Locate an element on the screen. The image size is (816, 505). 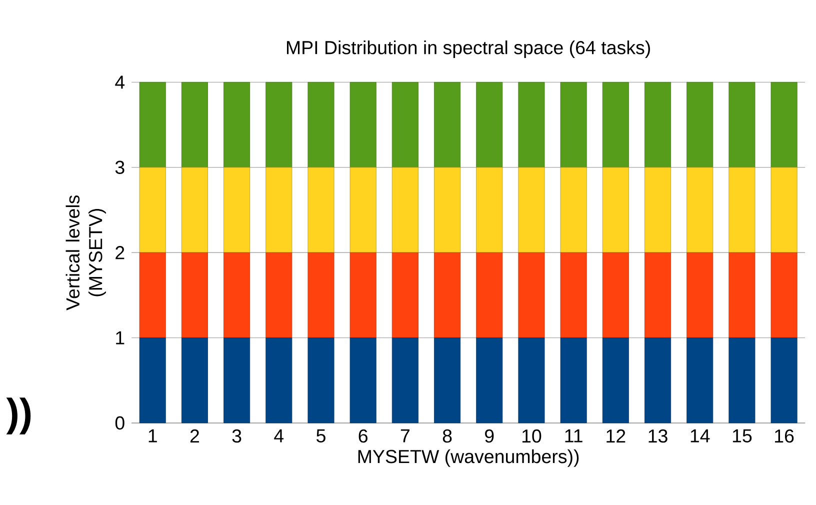
x-tick-label: 2 is located at coordinates (194, 435).